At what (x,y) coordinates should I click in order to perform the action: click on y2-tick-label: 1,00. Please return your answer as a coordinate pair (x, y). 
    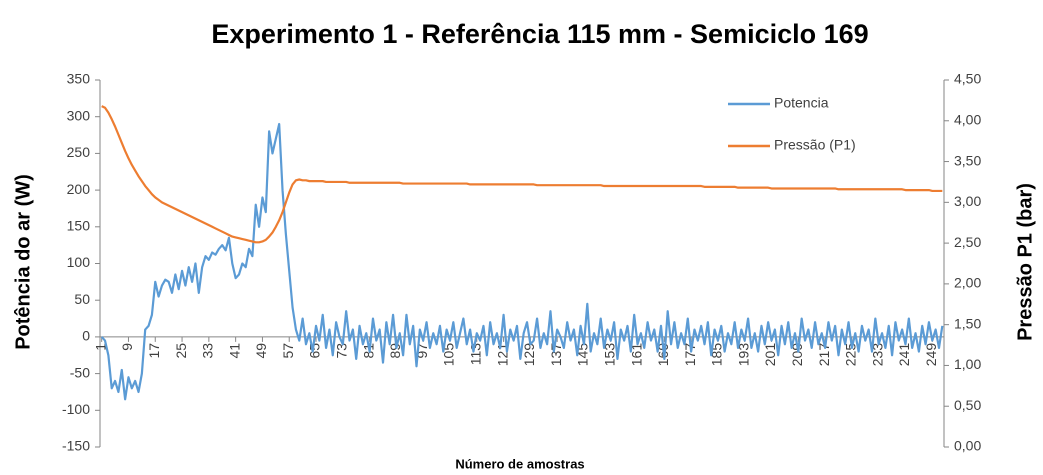
    Looking at the image, I should click on (967, 364).